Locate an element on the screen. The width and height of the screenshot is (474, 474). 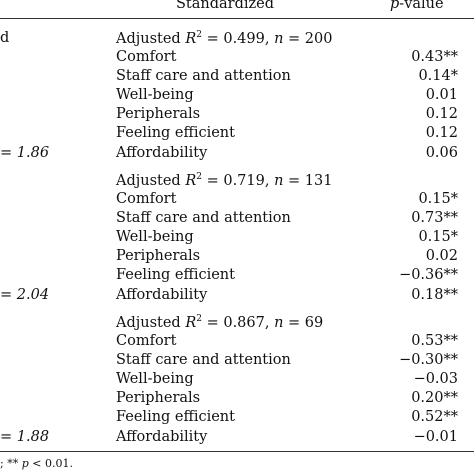
row-value: 0.18** is located at coordinates (434, 295).